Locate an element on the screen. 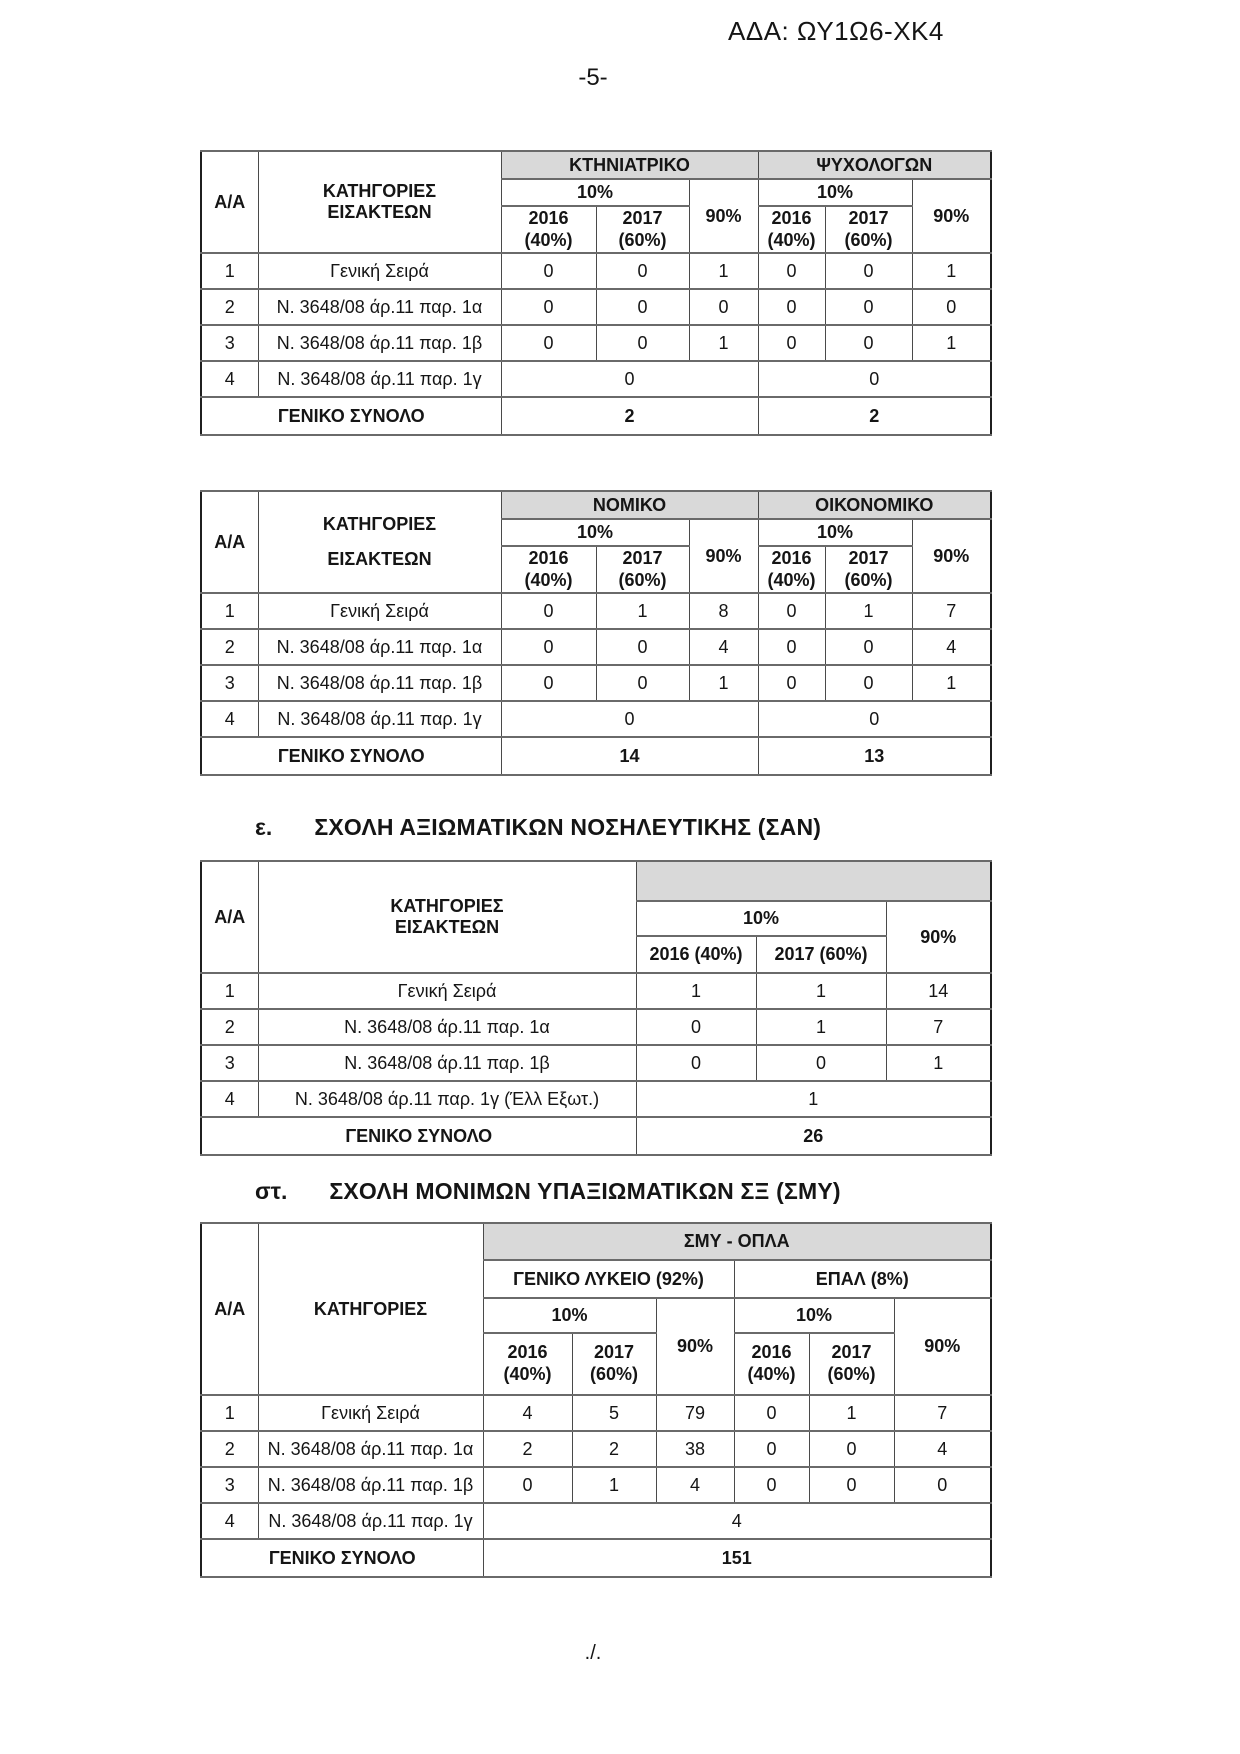 The height and width of the screenshot is (1754, 1240). table-row: 4 Ν. 3648/08 άρ.11 παρ. 1γ 0 0 is located at coordinates (596, 379).